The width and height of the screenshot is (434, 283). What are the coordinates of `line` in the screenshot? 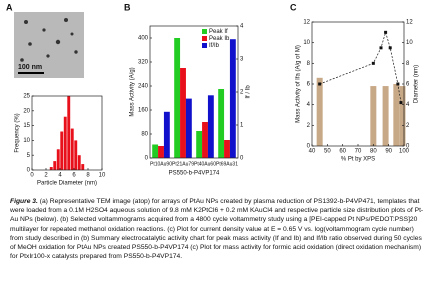 It's located at (360, 67).